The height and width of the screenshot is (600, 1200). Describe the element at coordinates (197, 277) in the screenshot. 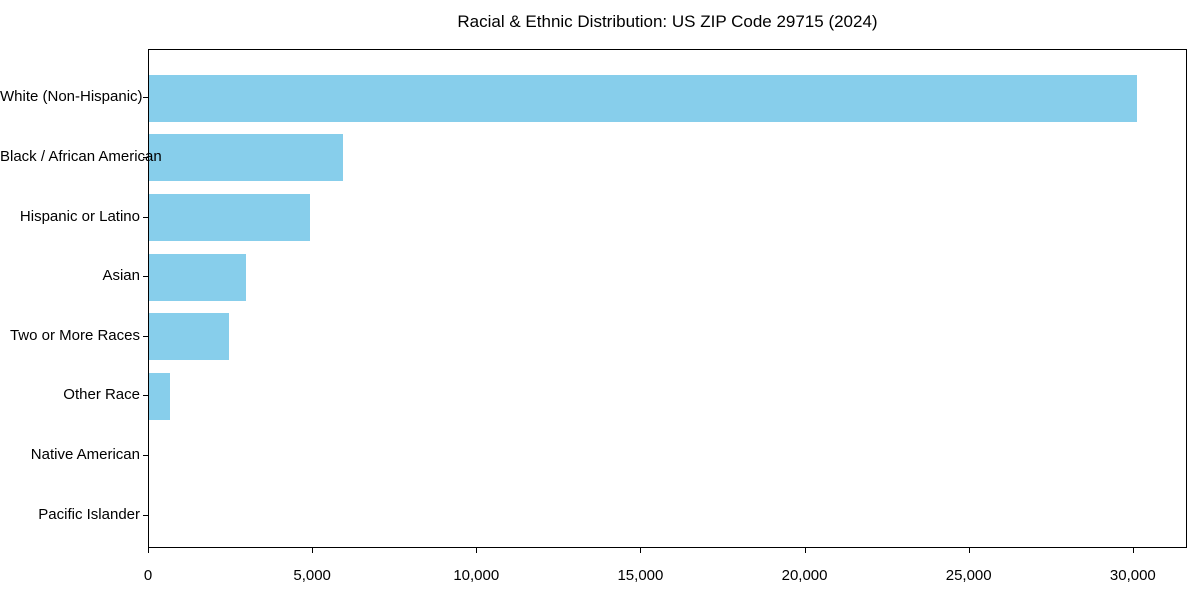

I see `bar-asian` at that location.